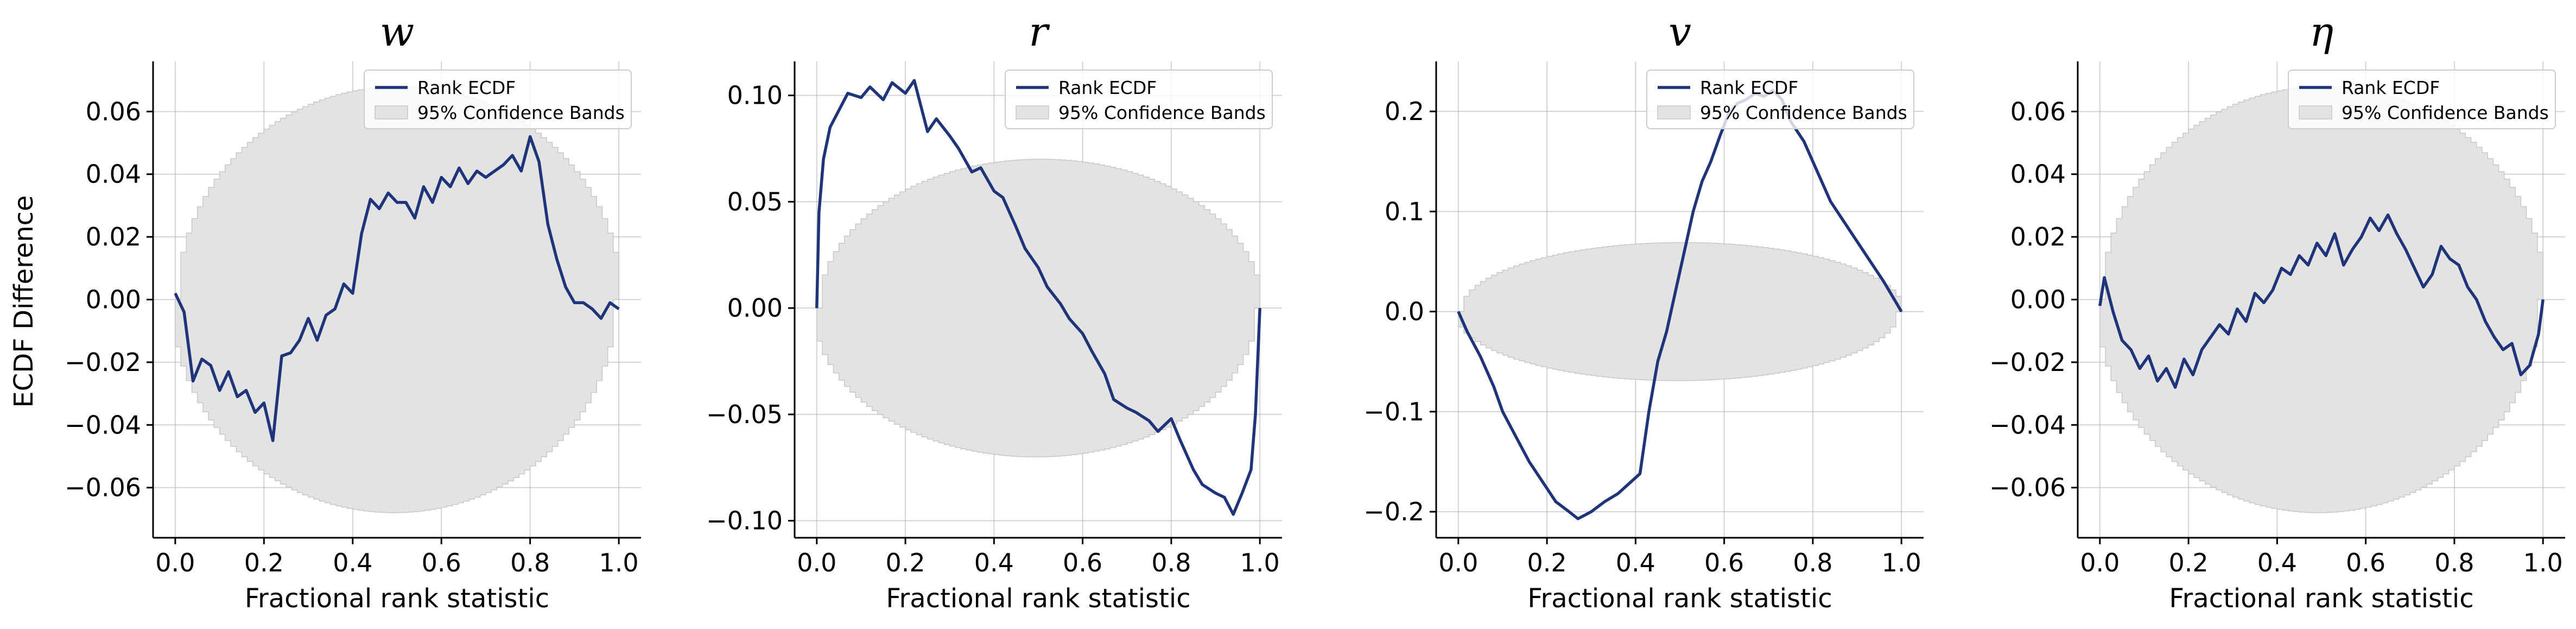 This screenshot has height=629, width=2576. I want to click on panel-title: w, so click(397, 32).